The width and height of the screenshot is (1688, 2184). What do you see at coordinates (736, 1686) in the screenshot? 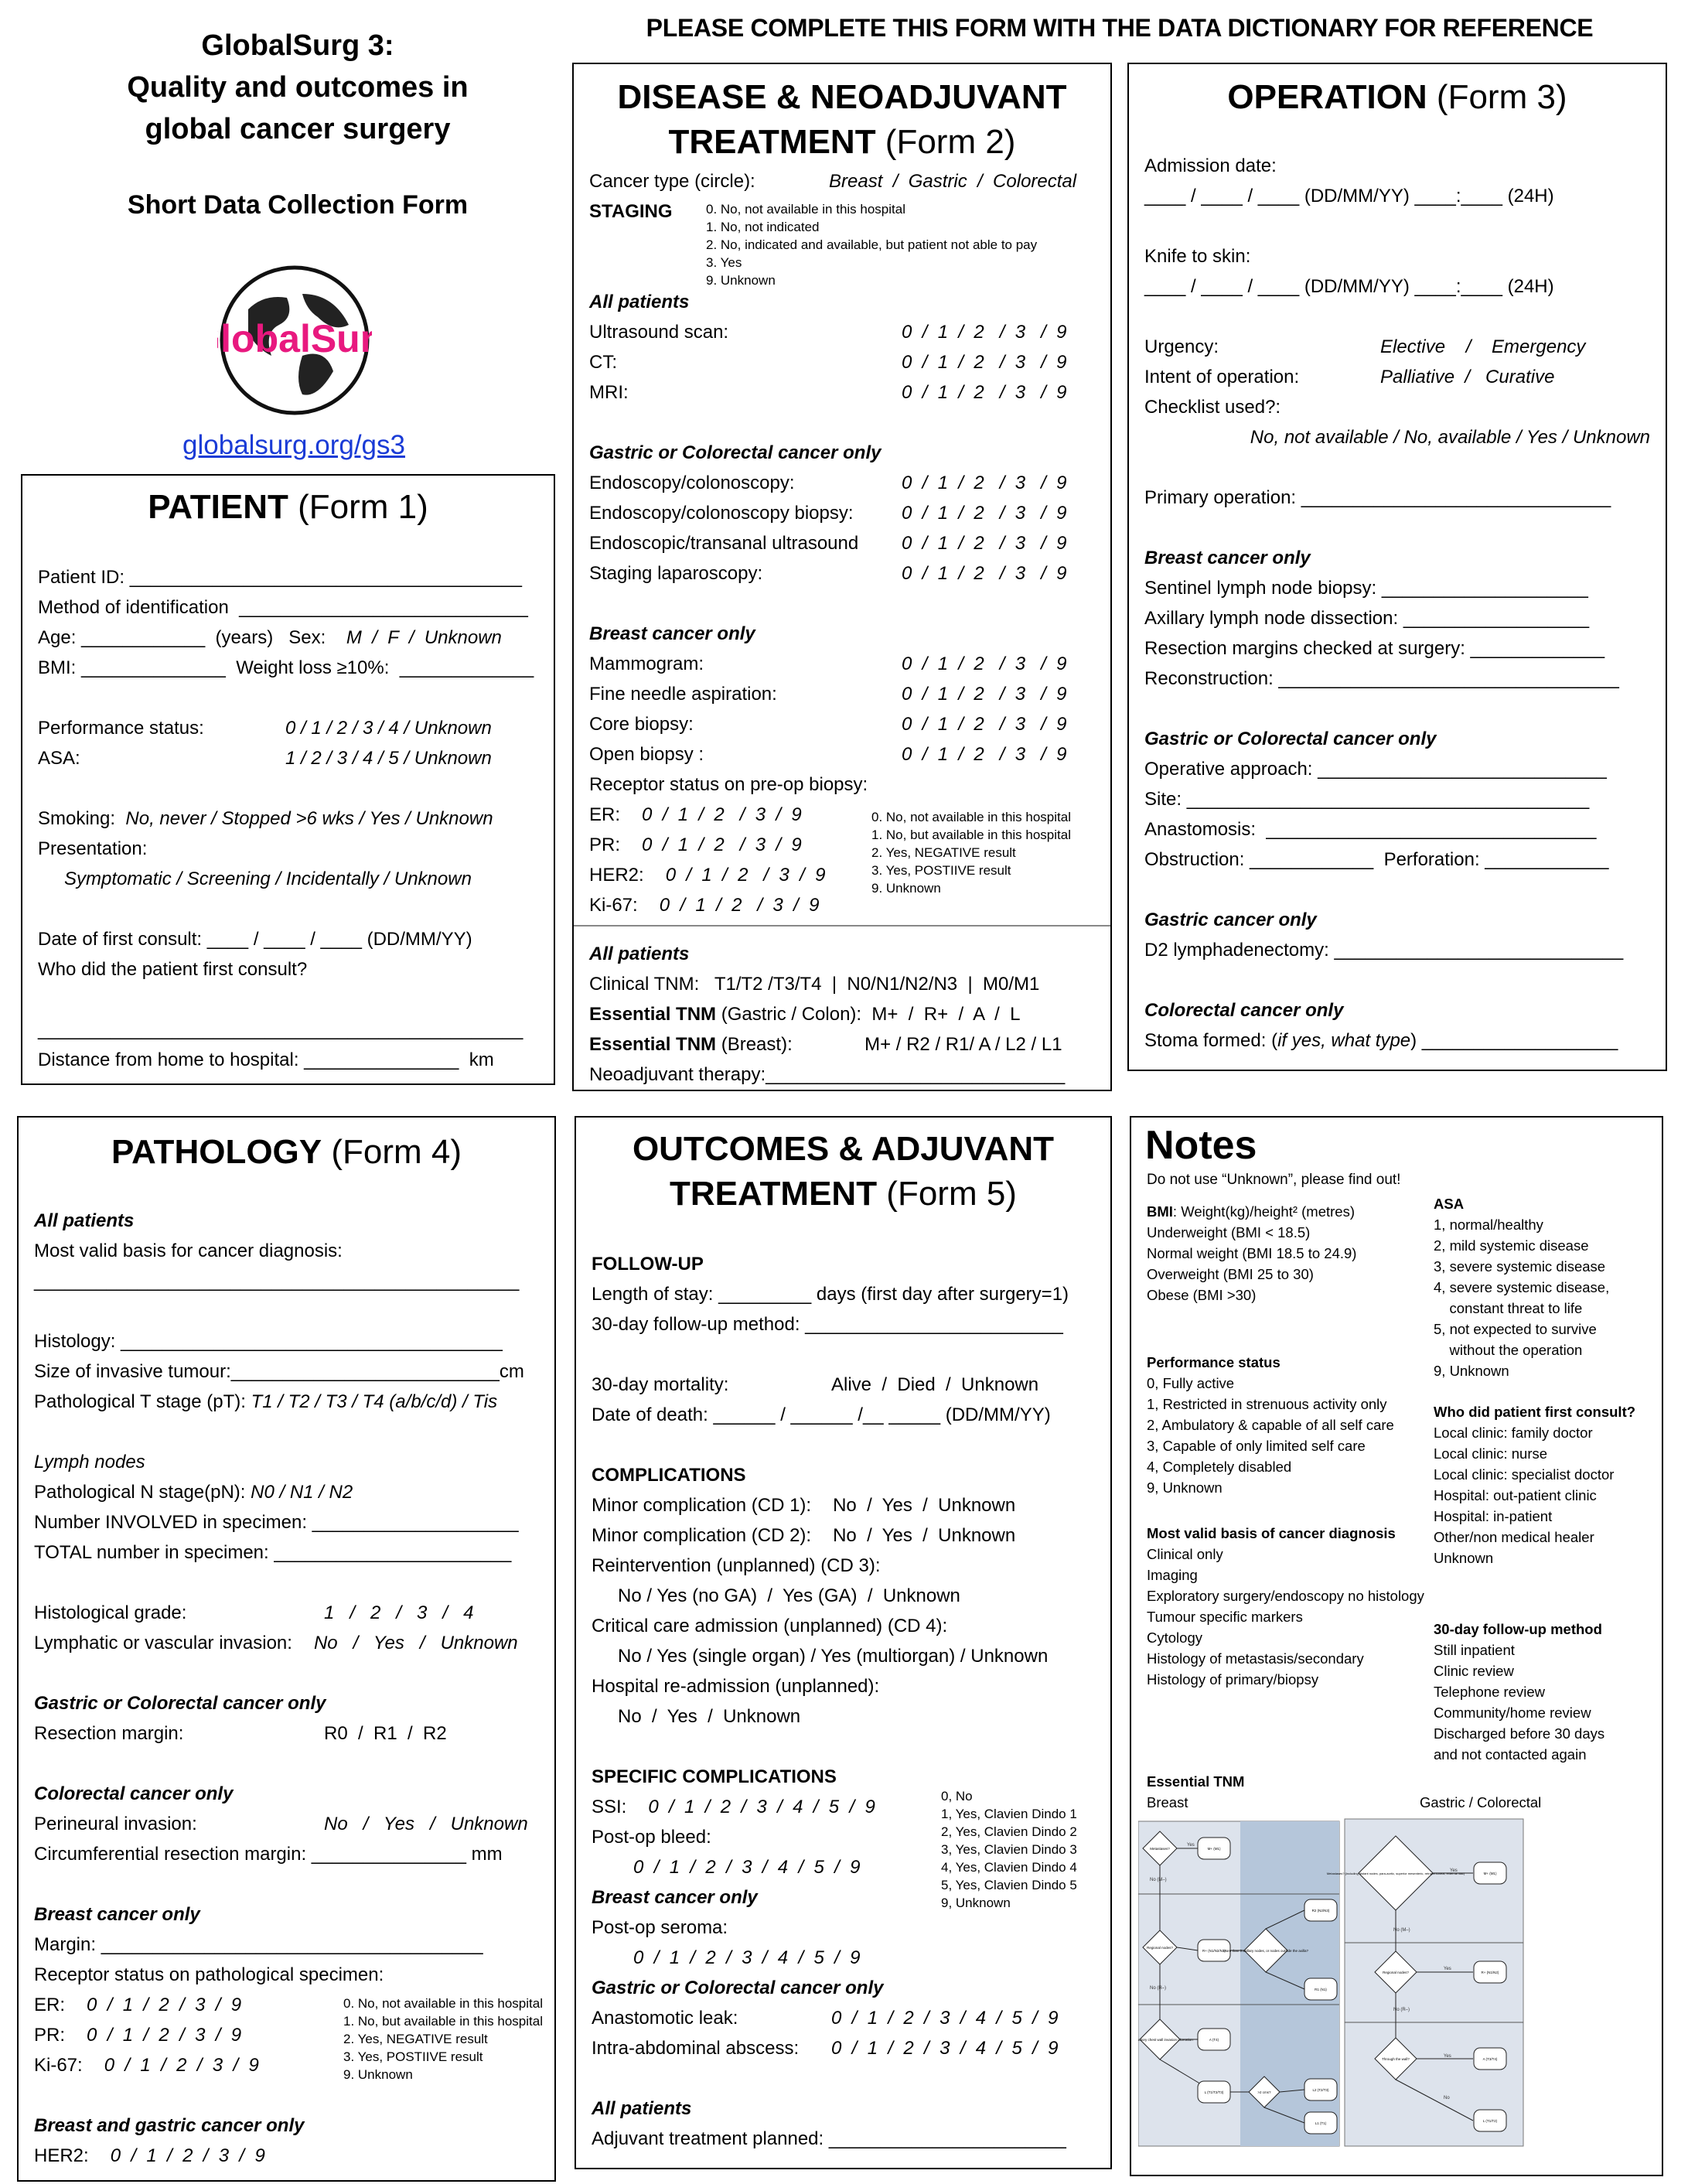
I see `form-field: Hospital re-admission (unplanned):` at bounding box center [736, 1686].